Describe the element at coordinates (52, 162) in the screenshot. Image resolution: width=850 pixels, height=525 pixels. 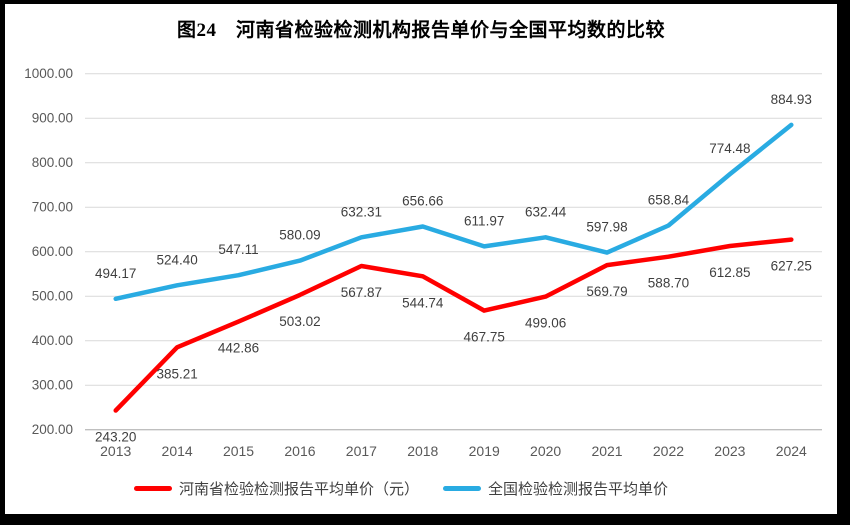
I see `y-axis-tick-label: 800.00` at that location.